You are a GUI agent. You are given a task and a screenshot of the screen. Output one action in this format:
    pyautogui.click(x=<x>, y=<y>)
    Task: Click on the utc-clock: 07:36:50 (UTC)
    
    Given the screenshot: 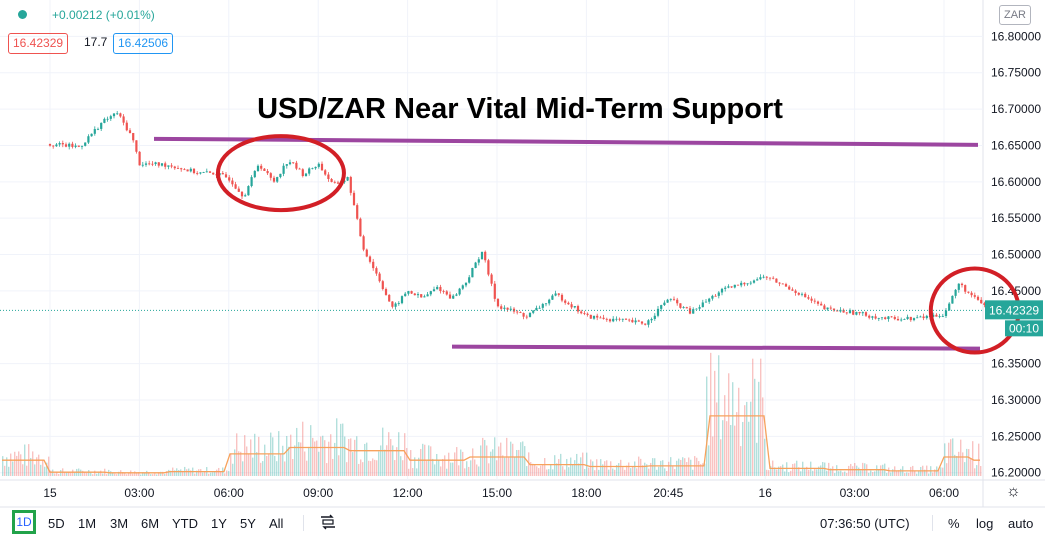 What is the action you would take?
    pyautogui.click(x=865, y=523)
    